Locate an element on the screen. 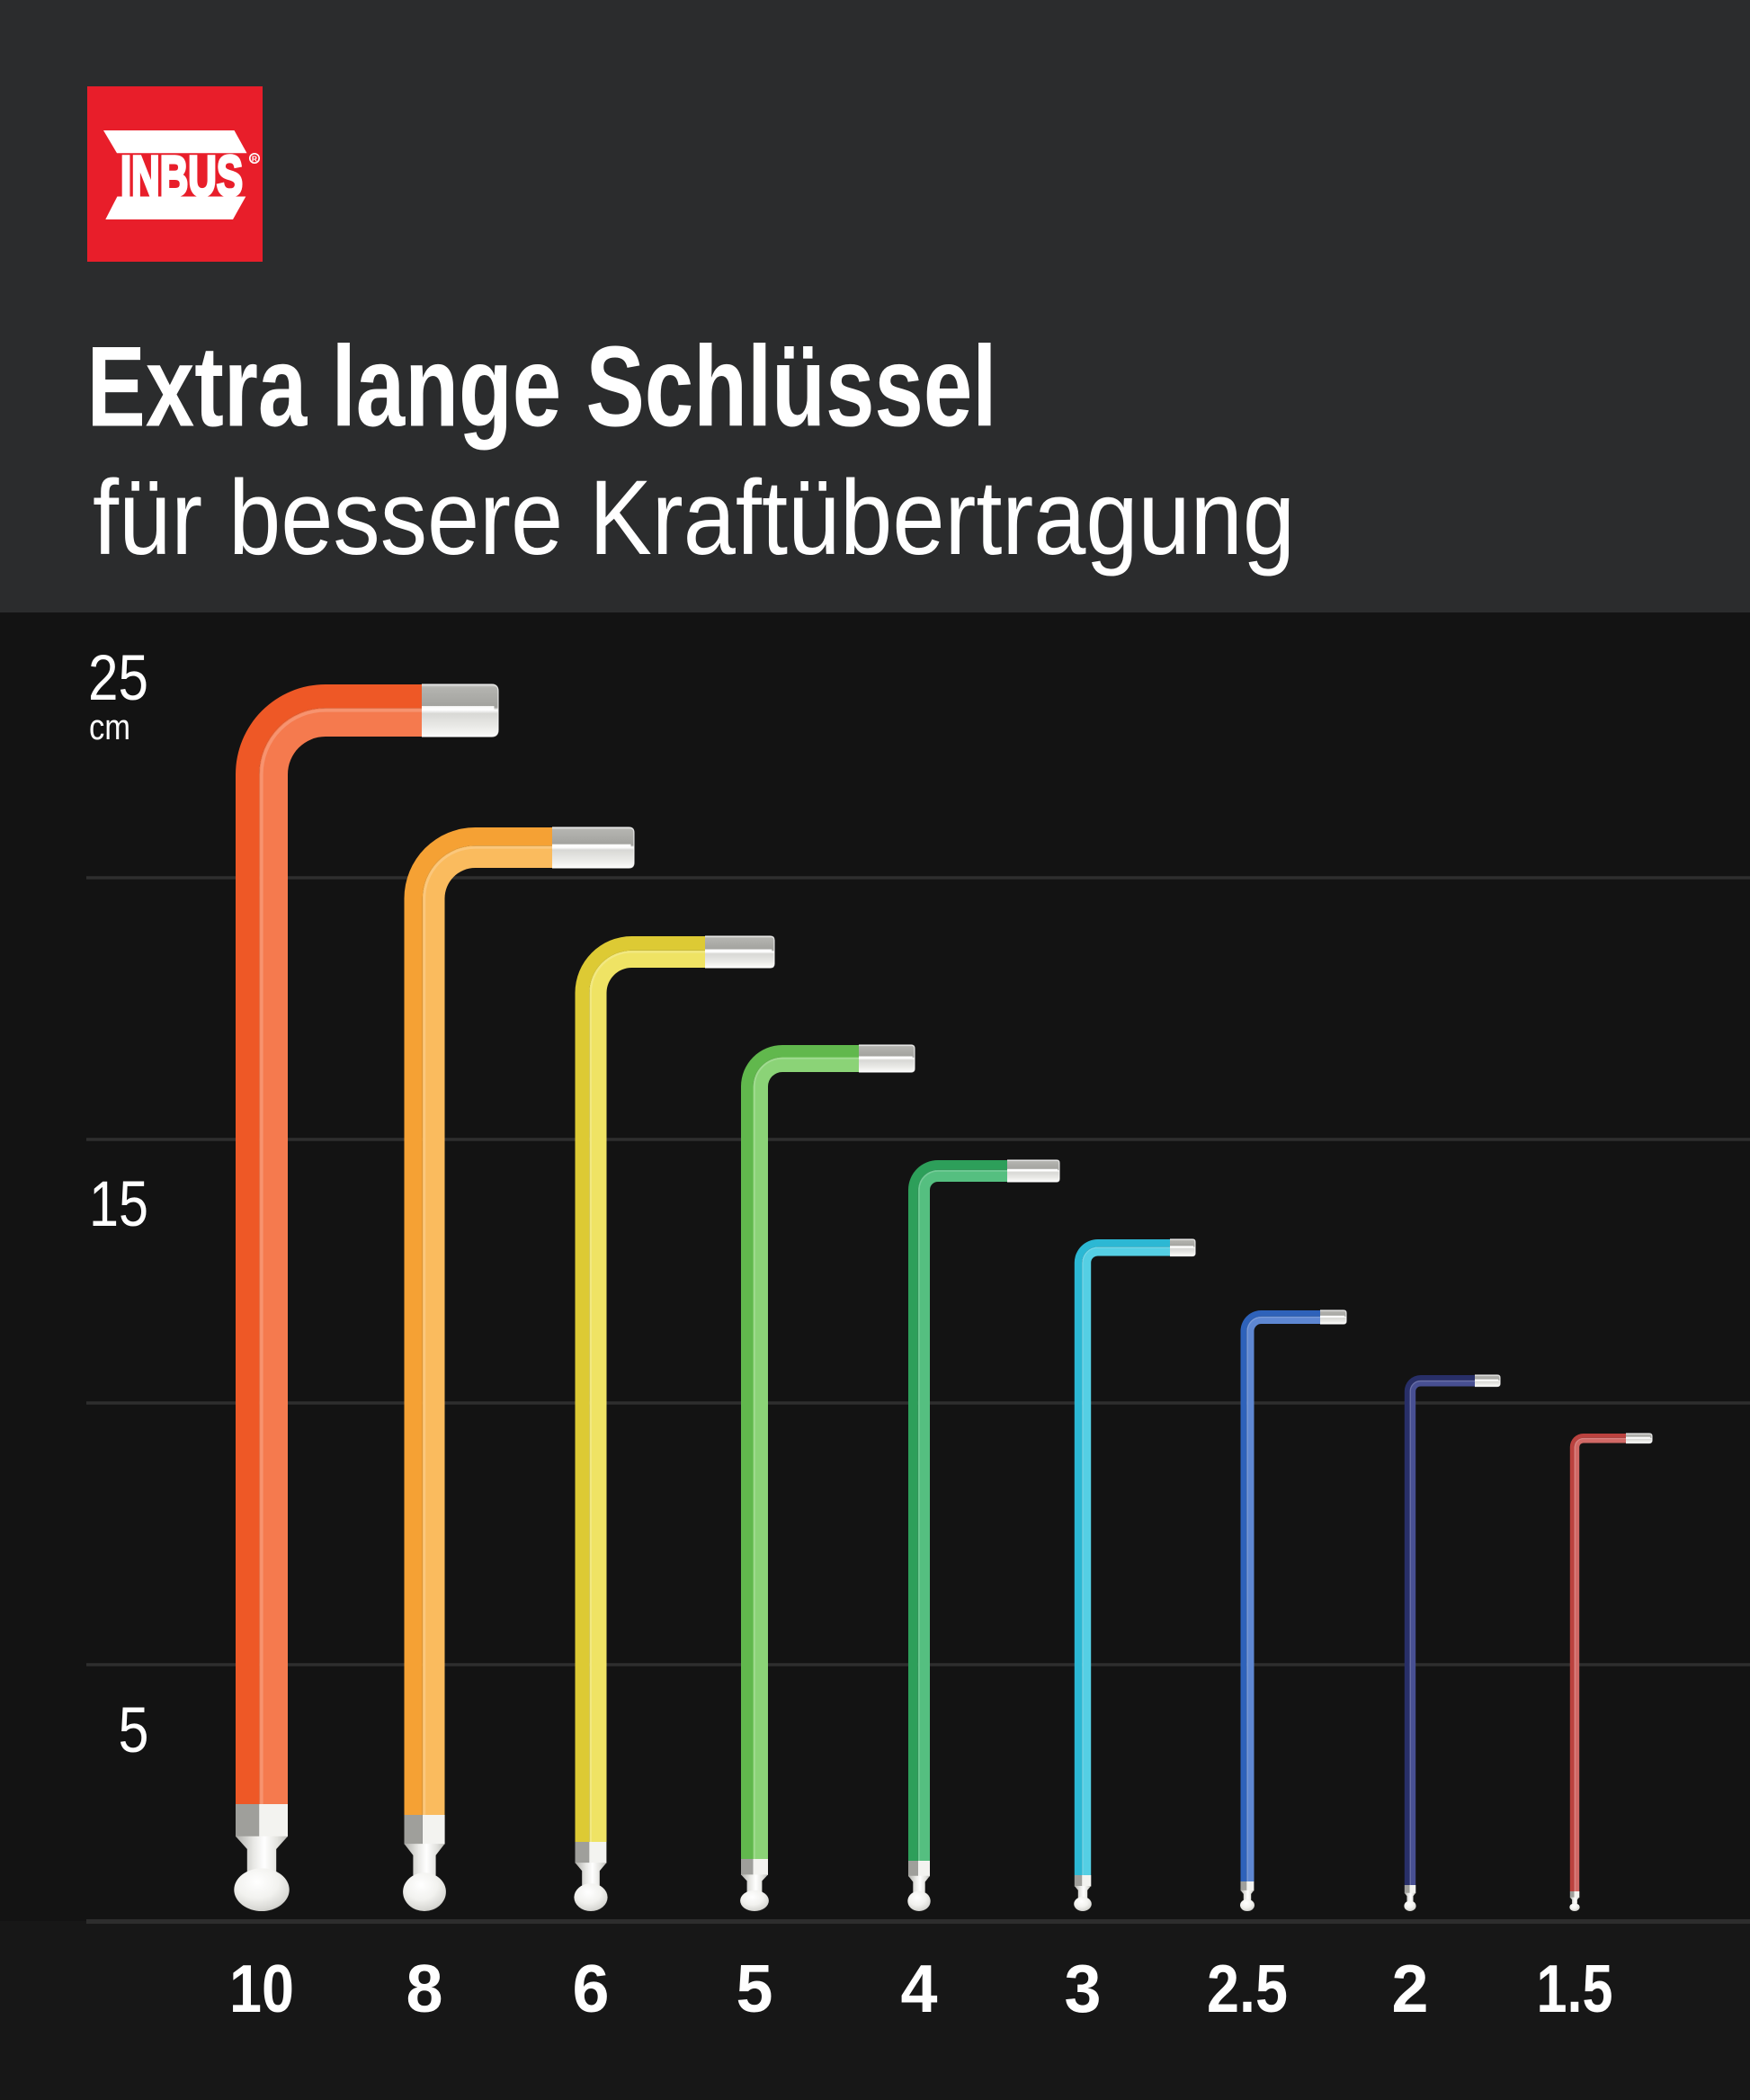  svg-text: 6 is located at coordinates (591, 1989).